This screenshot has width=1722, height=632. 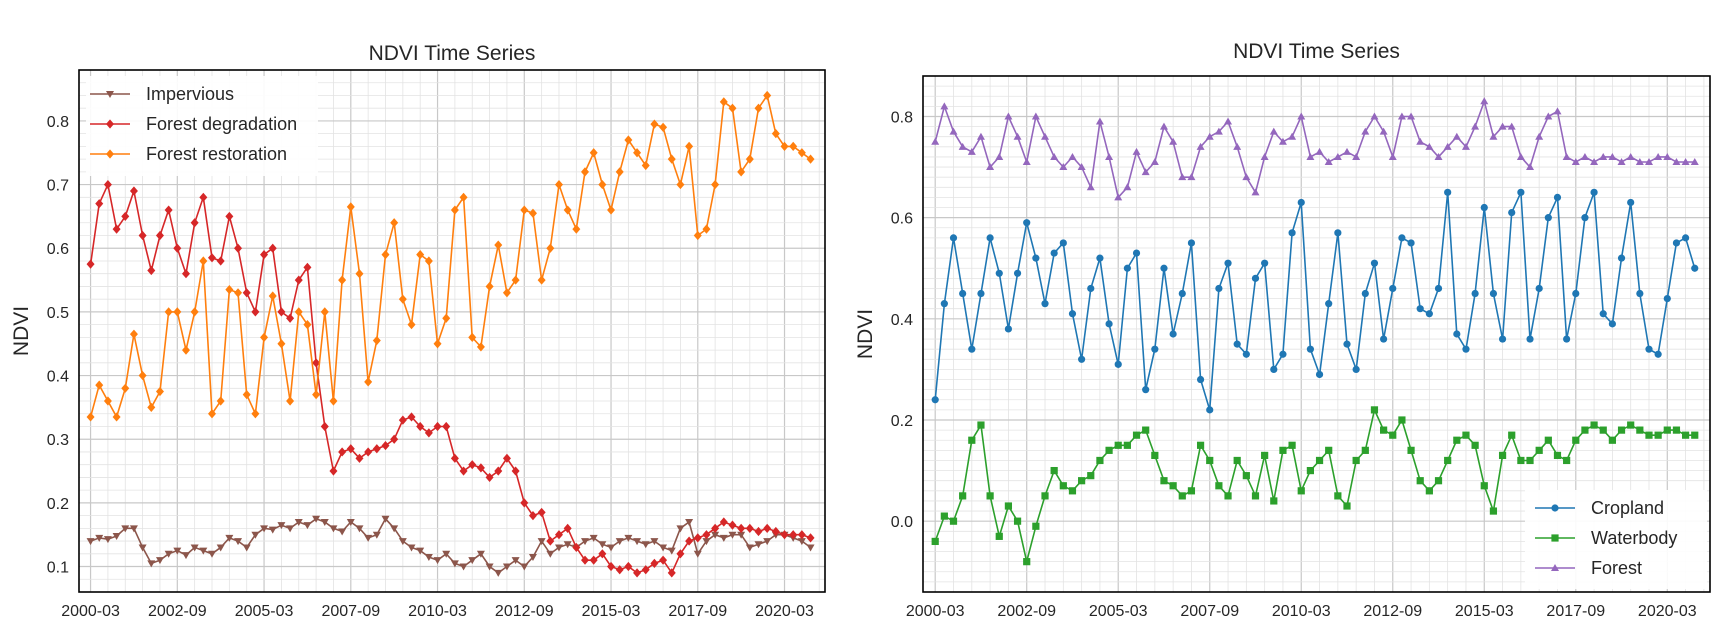 What do you see at coordinates (935, 611) in the screenshot?
I see `x-tick-label: 2000-03` at bounding box center [935, 611].